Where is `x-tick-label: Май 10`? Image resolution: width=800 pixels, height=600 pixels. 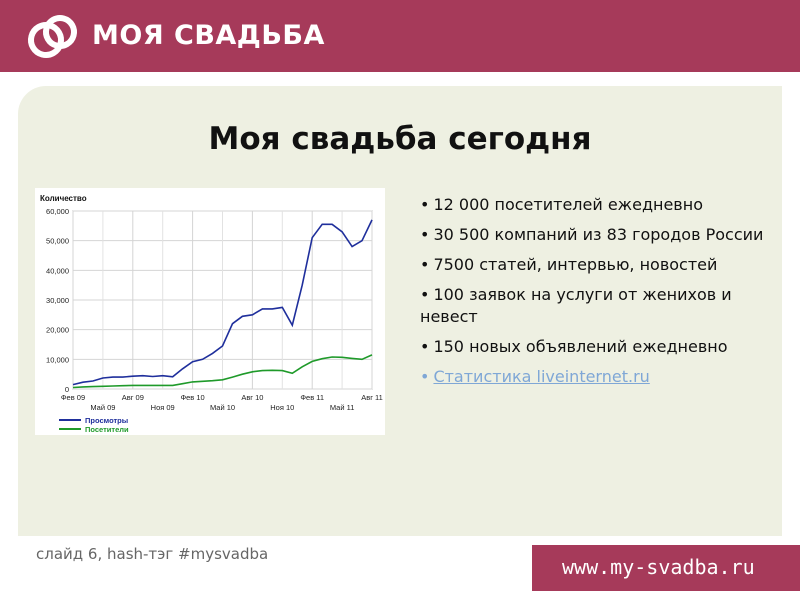
x-tick-label: Май 10 is located at coordinates (222, 407).